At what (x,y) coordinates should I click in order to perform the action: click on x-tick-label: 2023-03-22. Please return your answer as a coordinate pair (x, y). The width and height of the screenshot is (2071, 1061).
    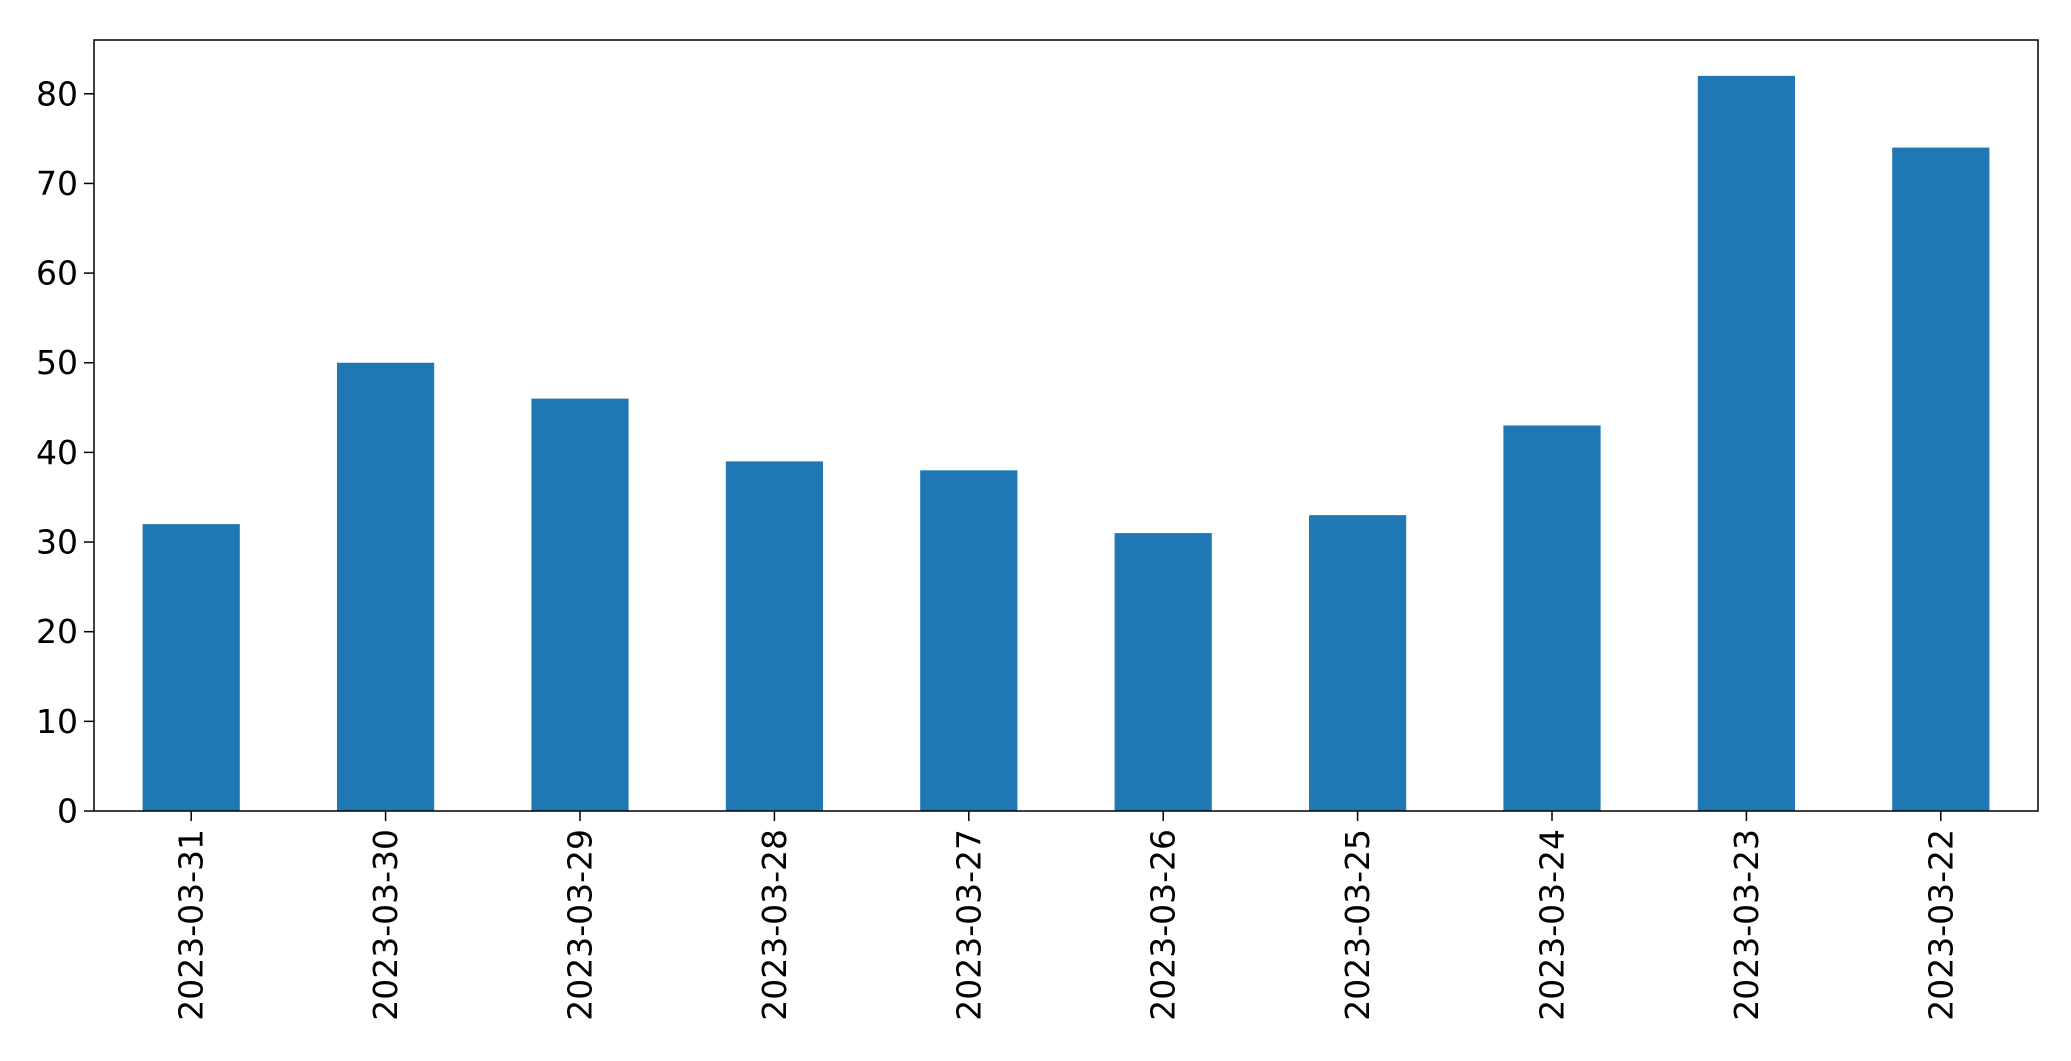
    Looking at the image, I should click on (1940, 925).